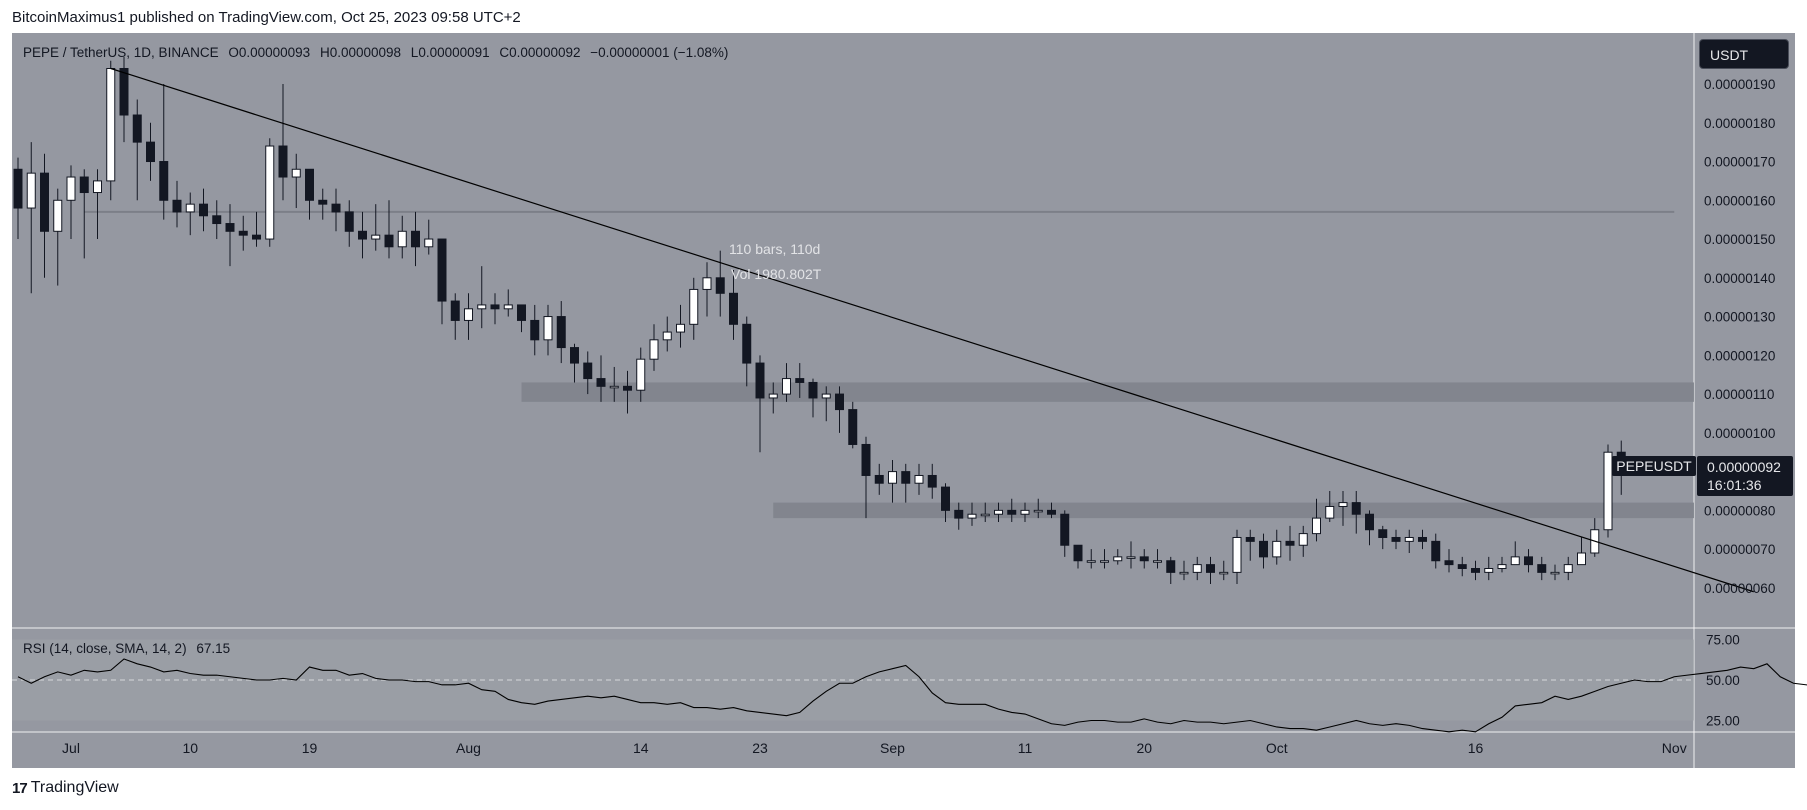 The width and height of the screenshot is (1807, 810). Describe the element at coordinates (105, 648) in the screenshot. I see `rsi-label: RSI (14, close, SMA, 14, 2)` at that location.